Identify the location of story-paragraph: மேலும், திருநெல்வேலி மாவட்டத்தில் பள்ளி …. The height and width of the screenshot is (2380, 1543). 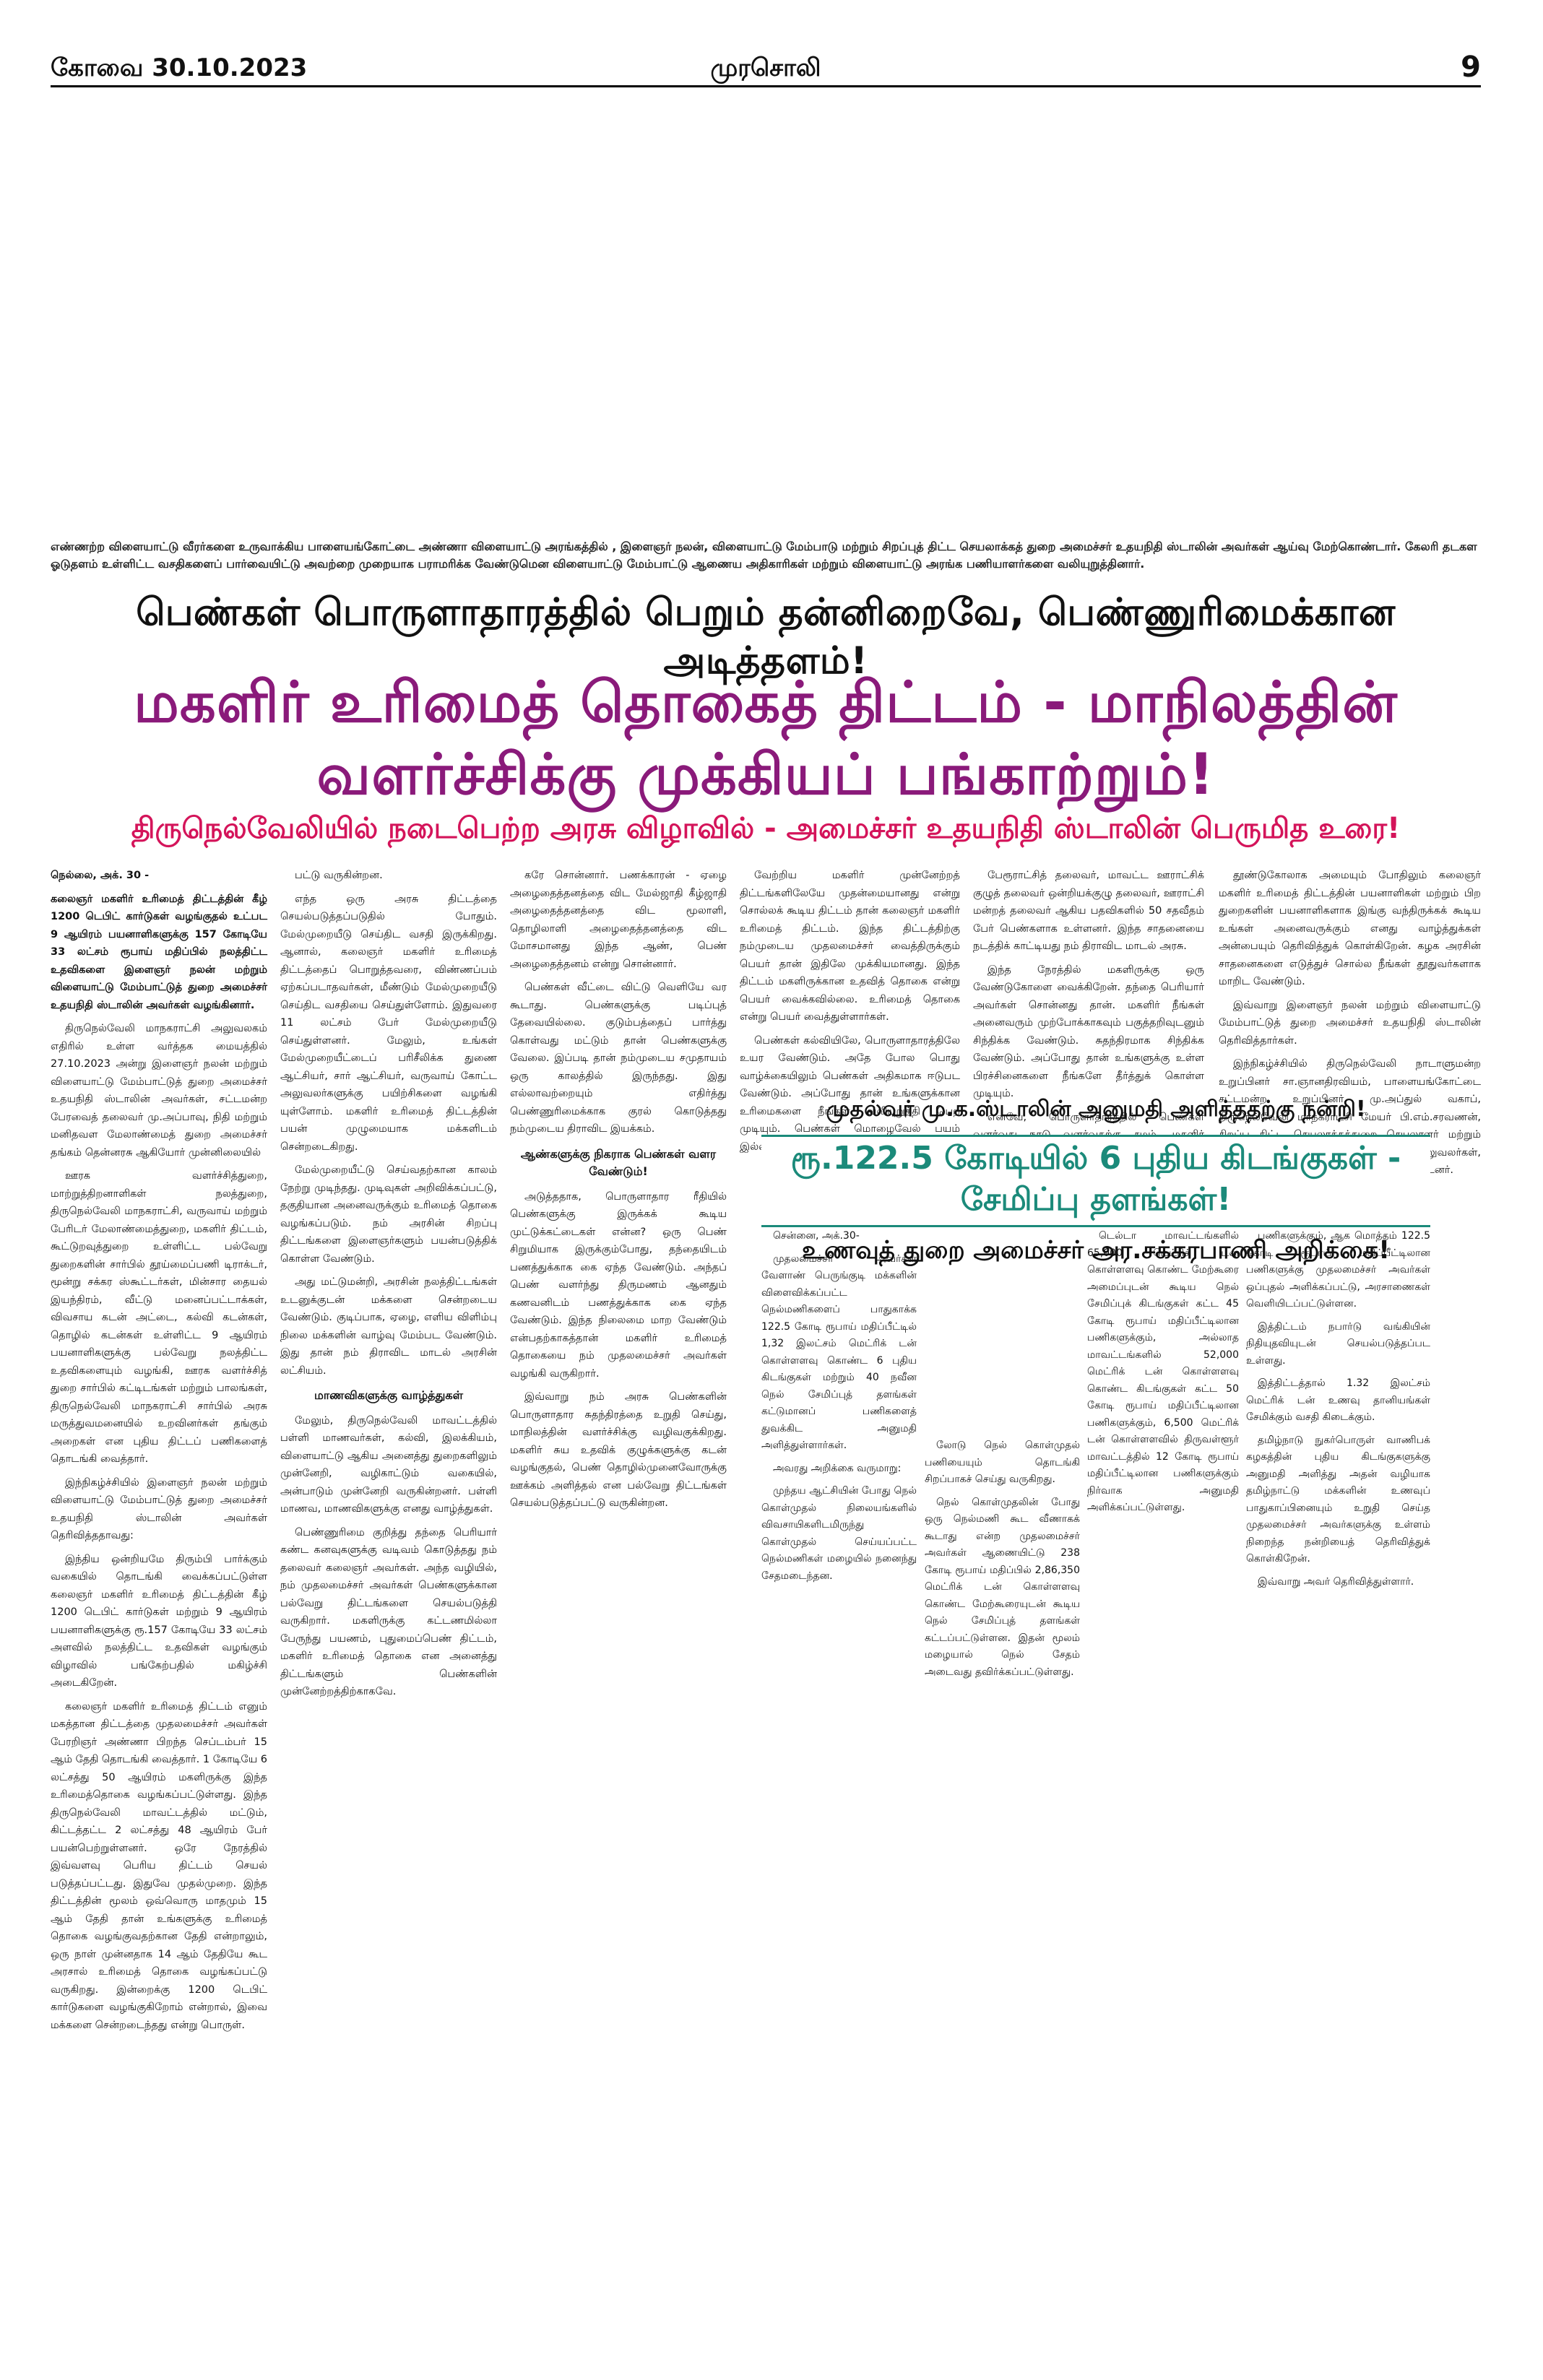
(388, 1464).